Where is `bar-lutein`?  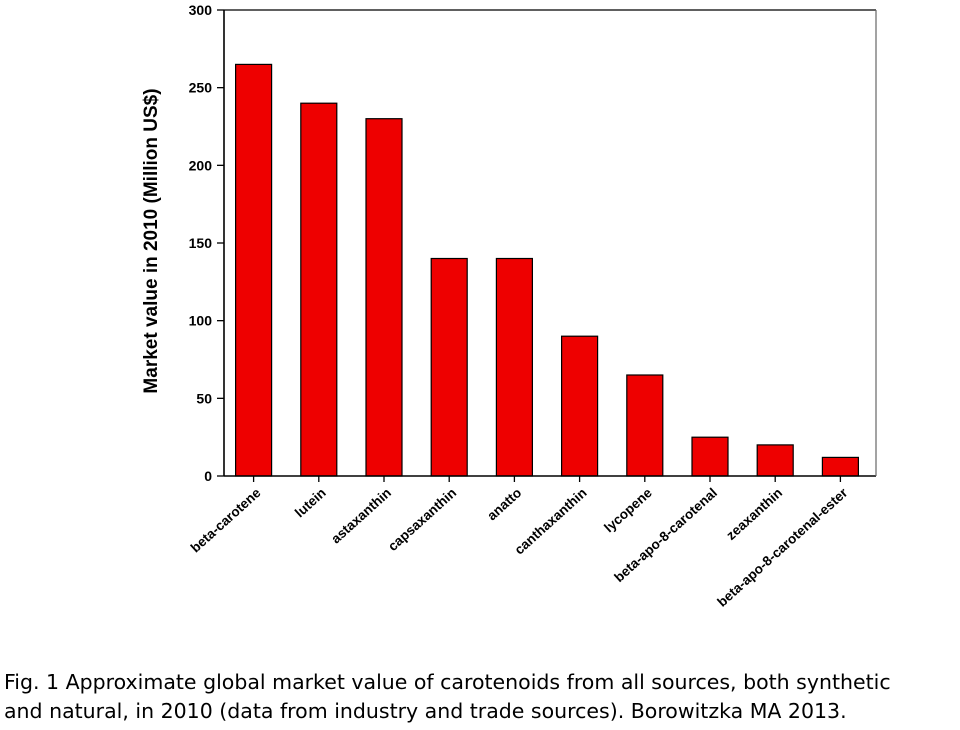 bar-lutein is located at coordinates (319, 289).